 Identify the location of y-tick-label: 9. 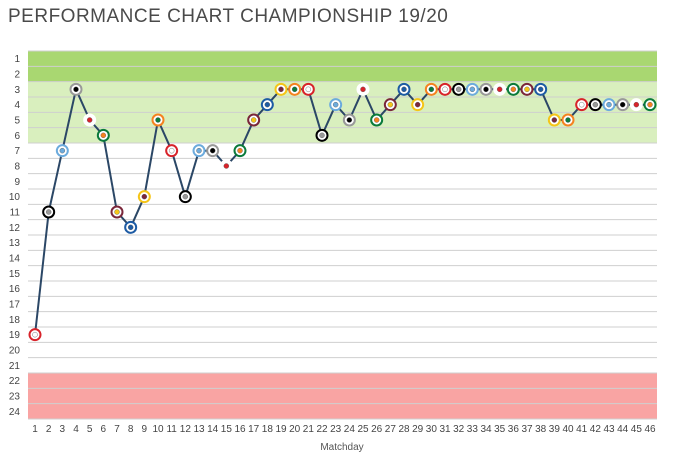
(17, 182).